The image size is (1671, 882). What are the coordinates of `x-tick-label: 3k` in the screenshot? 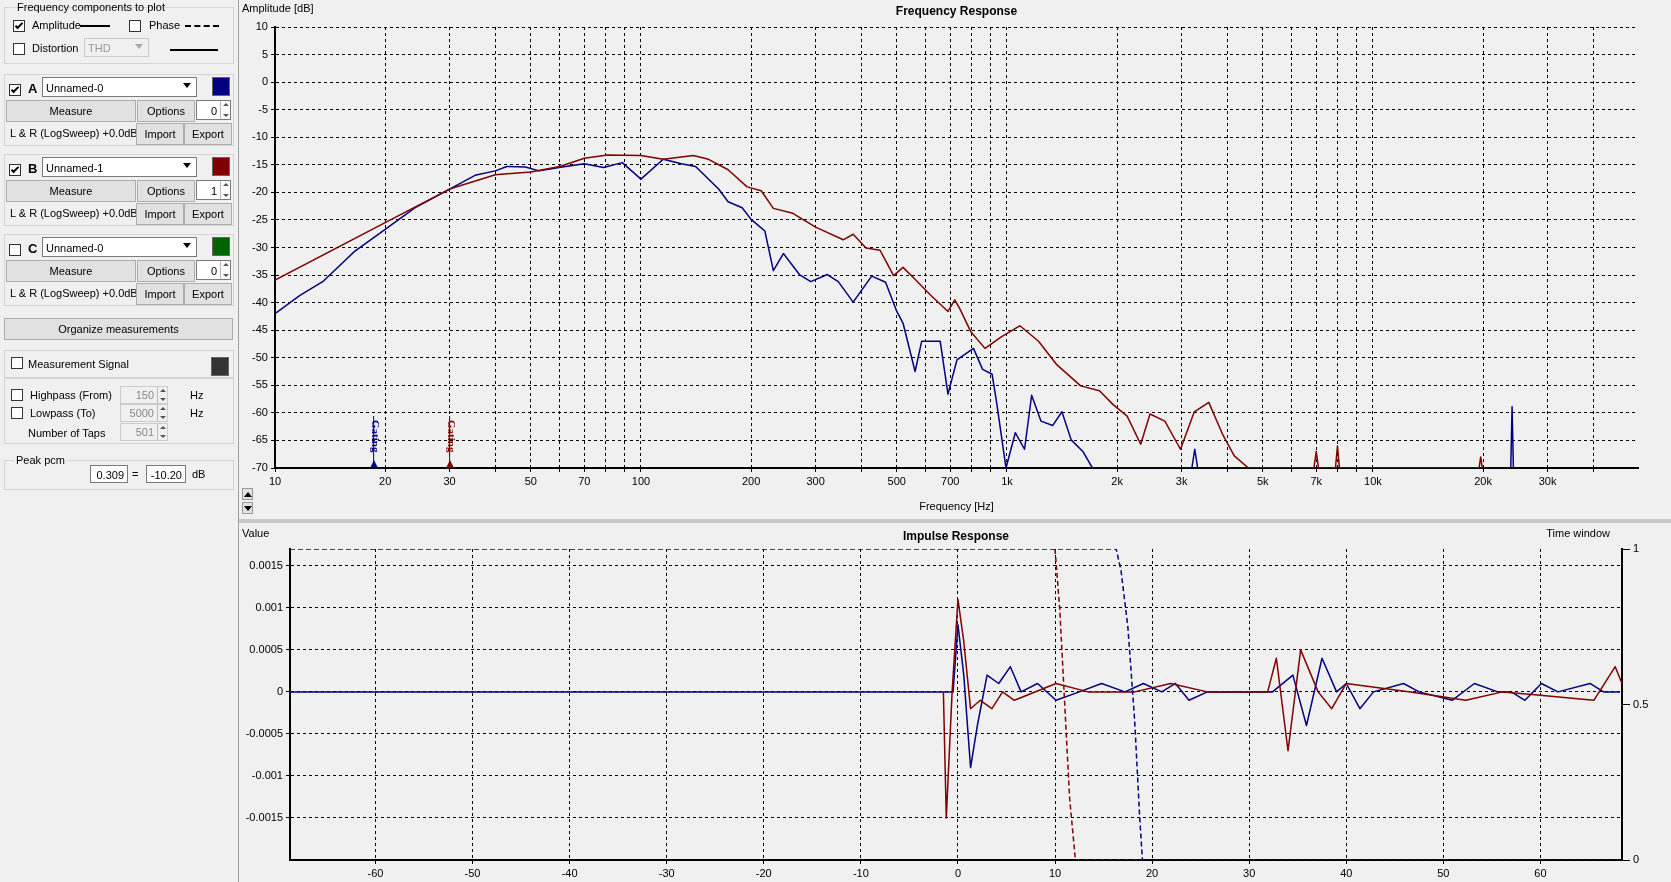 It's located at (1181, 480).